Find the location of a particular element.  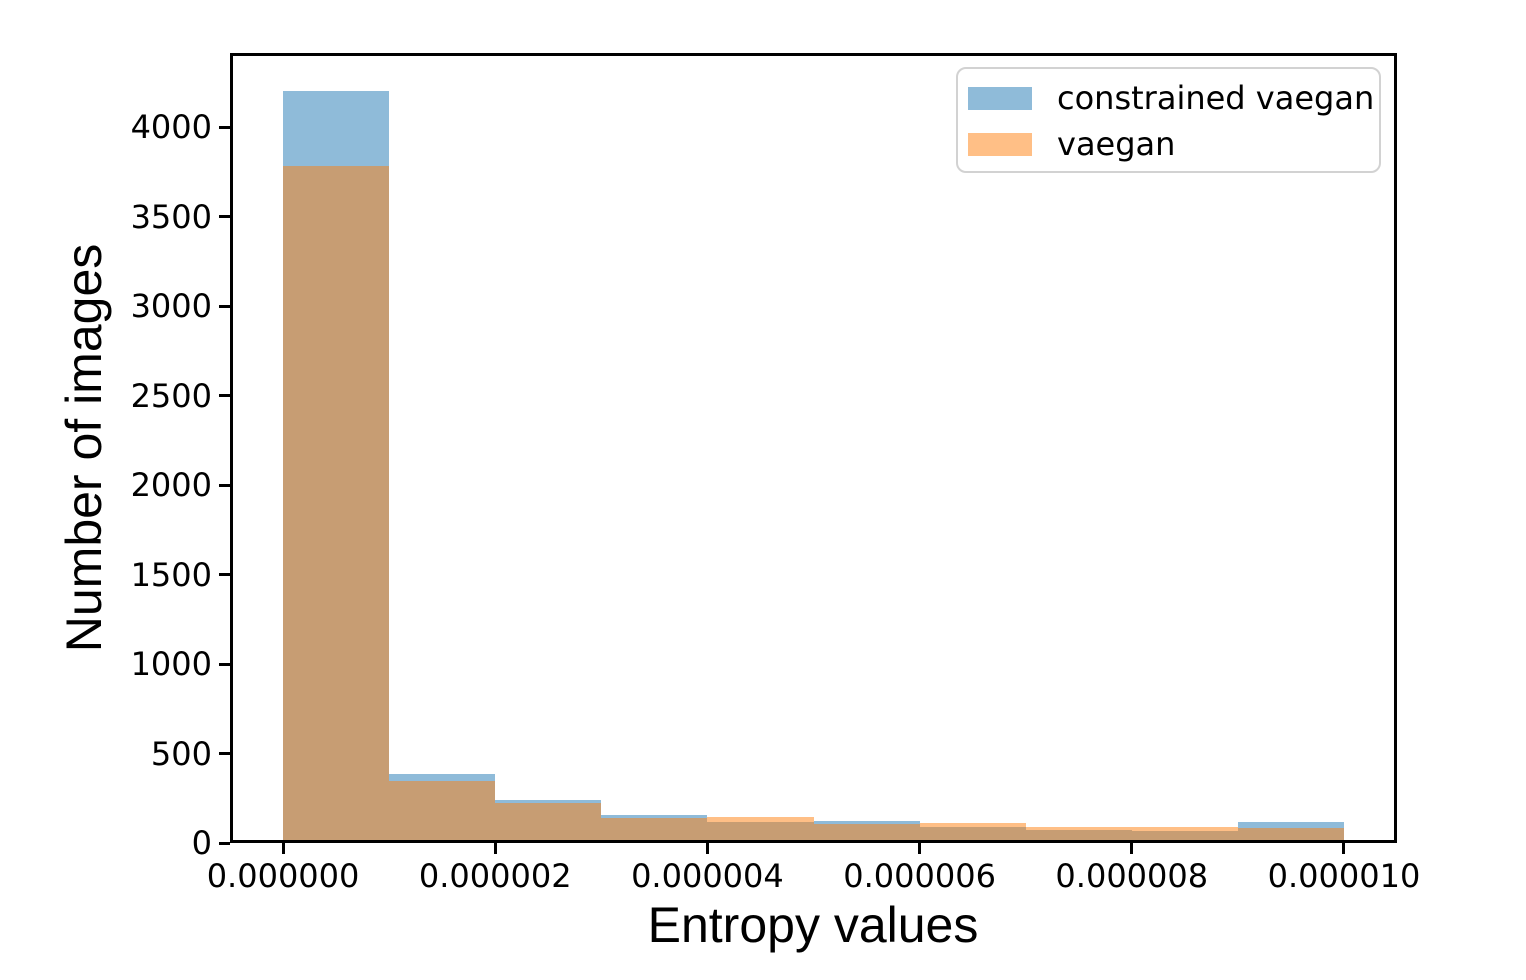

x-axis-label: Entropy values is located at coordinates (813, 925).